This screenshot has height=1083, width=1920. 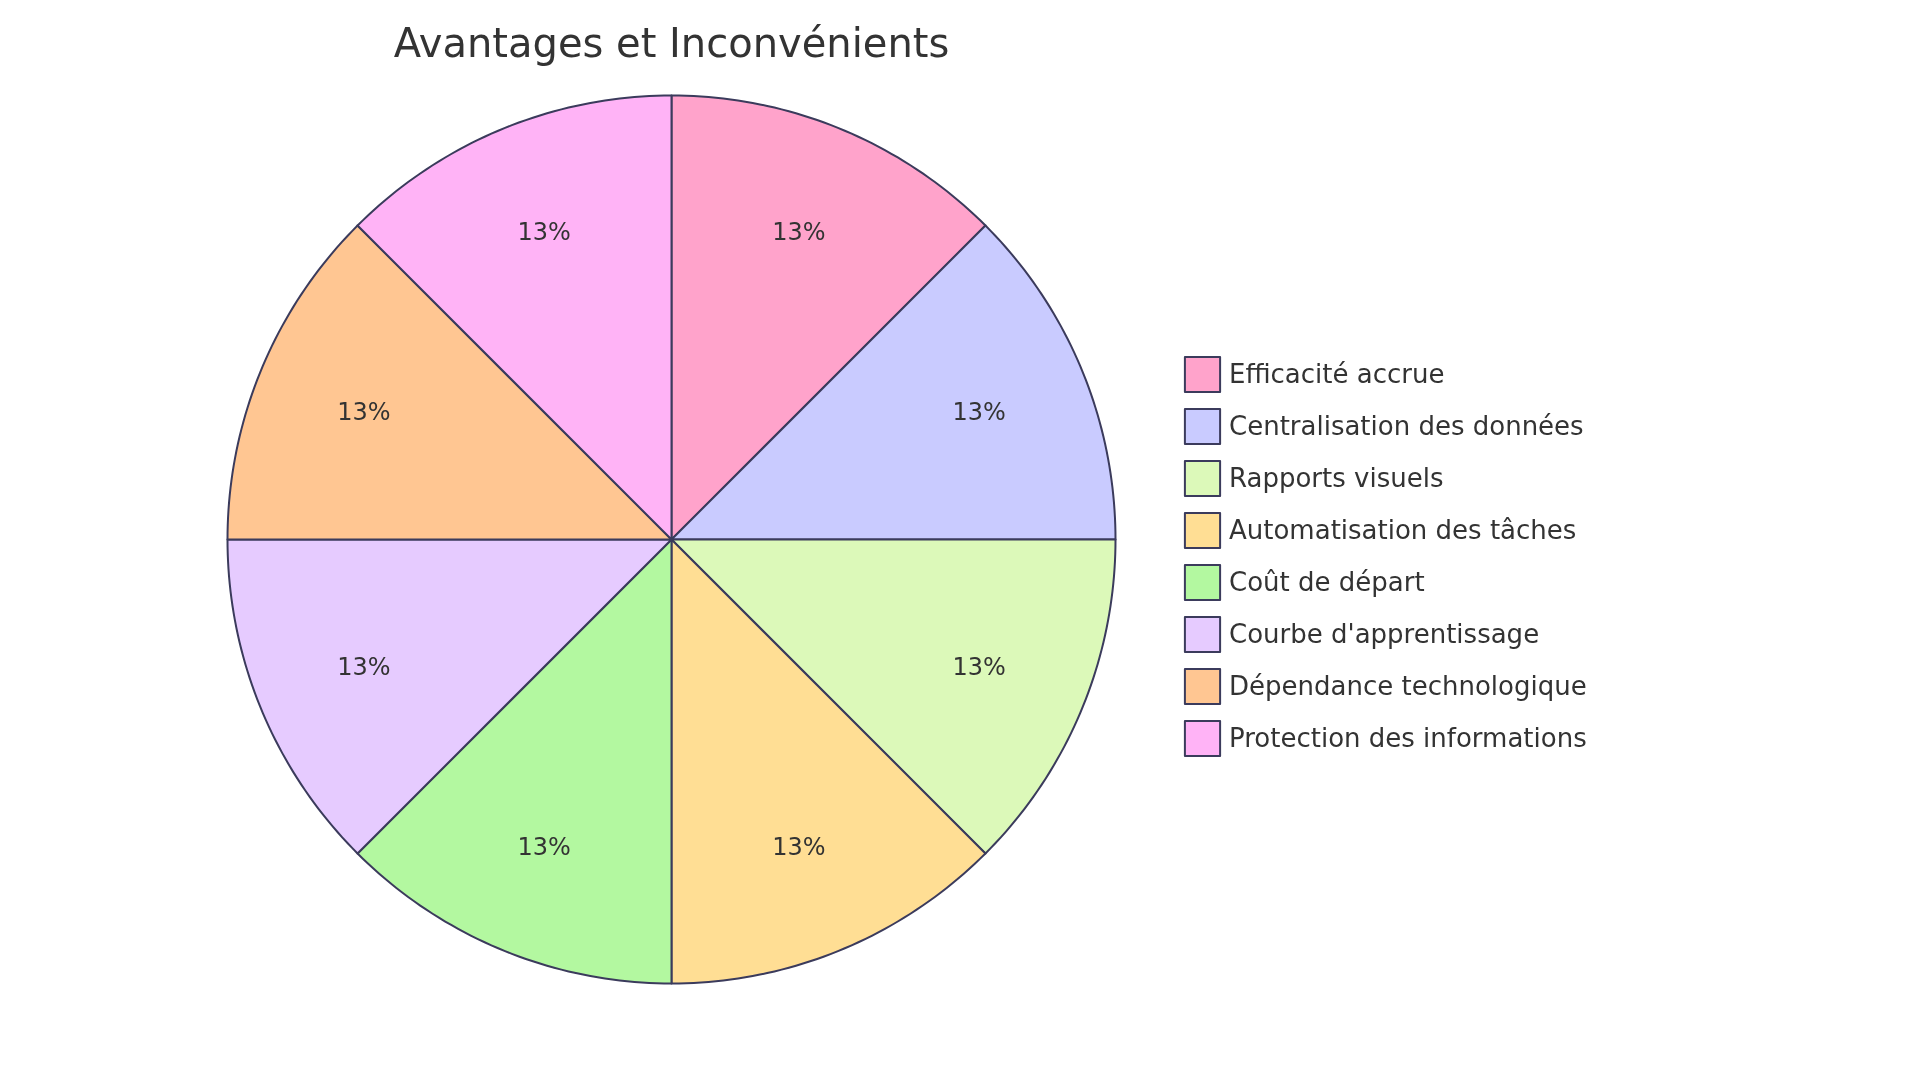 I want to click on legend-label: Dépendance technologique, so click(x=1408, y=686).